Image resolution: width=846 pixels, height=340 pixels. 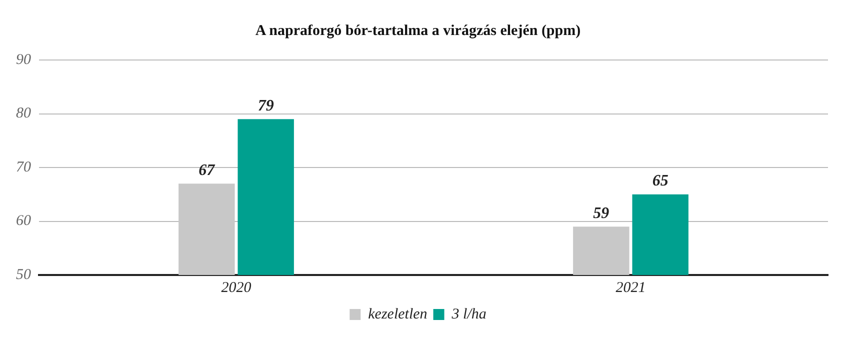 I want to click on data-label: 79, so click(x=266, y=105).